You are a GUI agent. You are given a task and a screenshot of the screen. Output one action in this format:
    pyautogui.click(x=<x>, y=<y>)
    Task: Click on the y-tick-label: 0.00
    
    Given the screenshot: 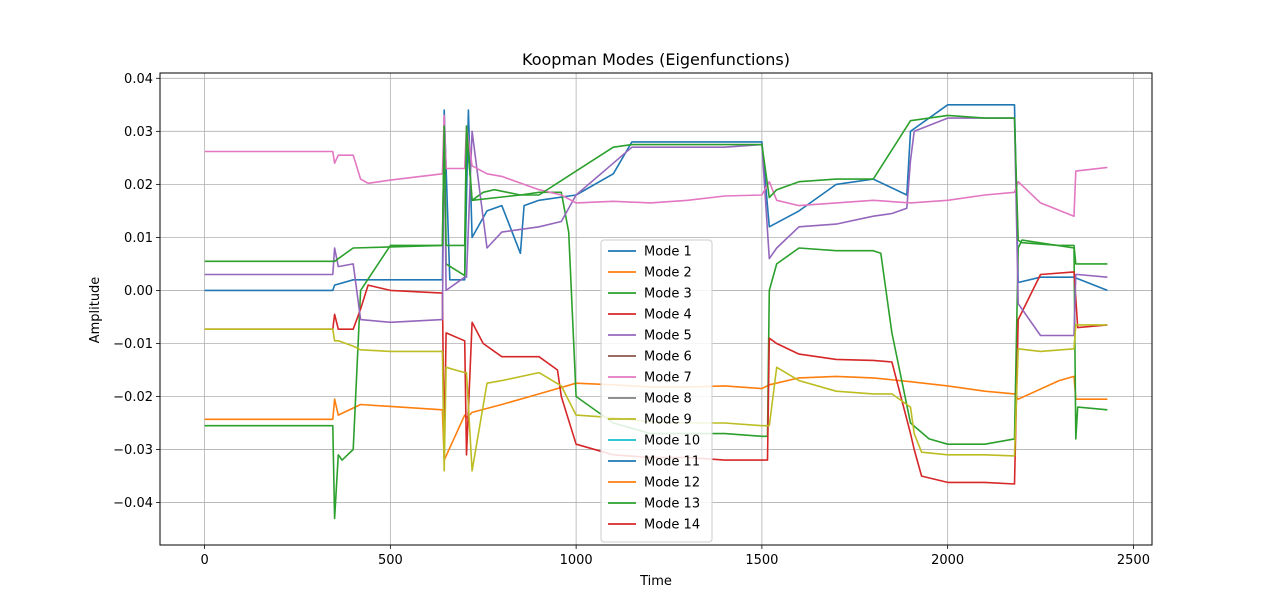 What is the action you would take?
    pyautogui.click(x=138, y=291)
    